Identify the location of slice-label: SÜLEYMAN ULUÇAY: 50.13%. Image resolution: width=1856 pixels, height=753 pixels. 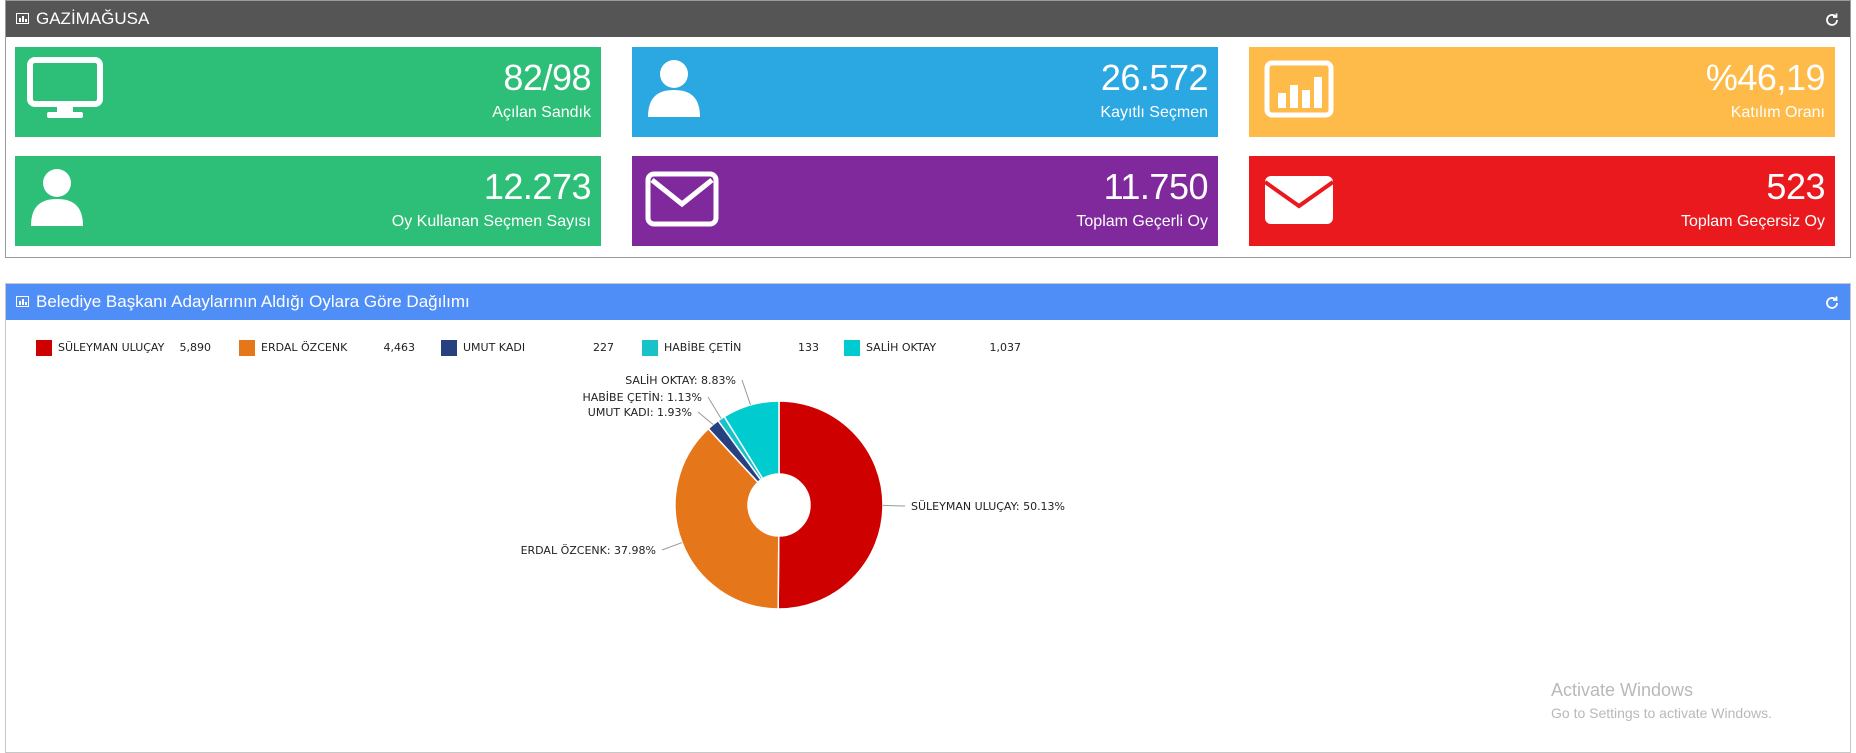
(988, 506).